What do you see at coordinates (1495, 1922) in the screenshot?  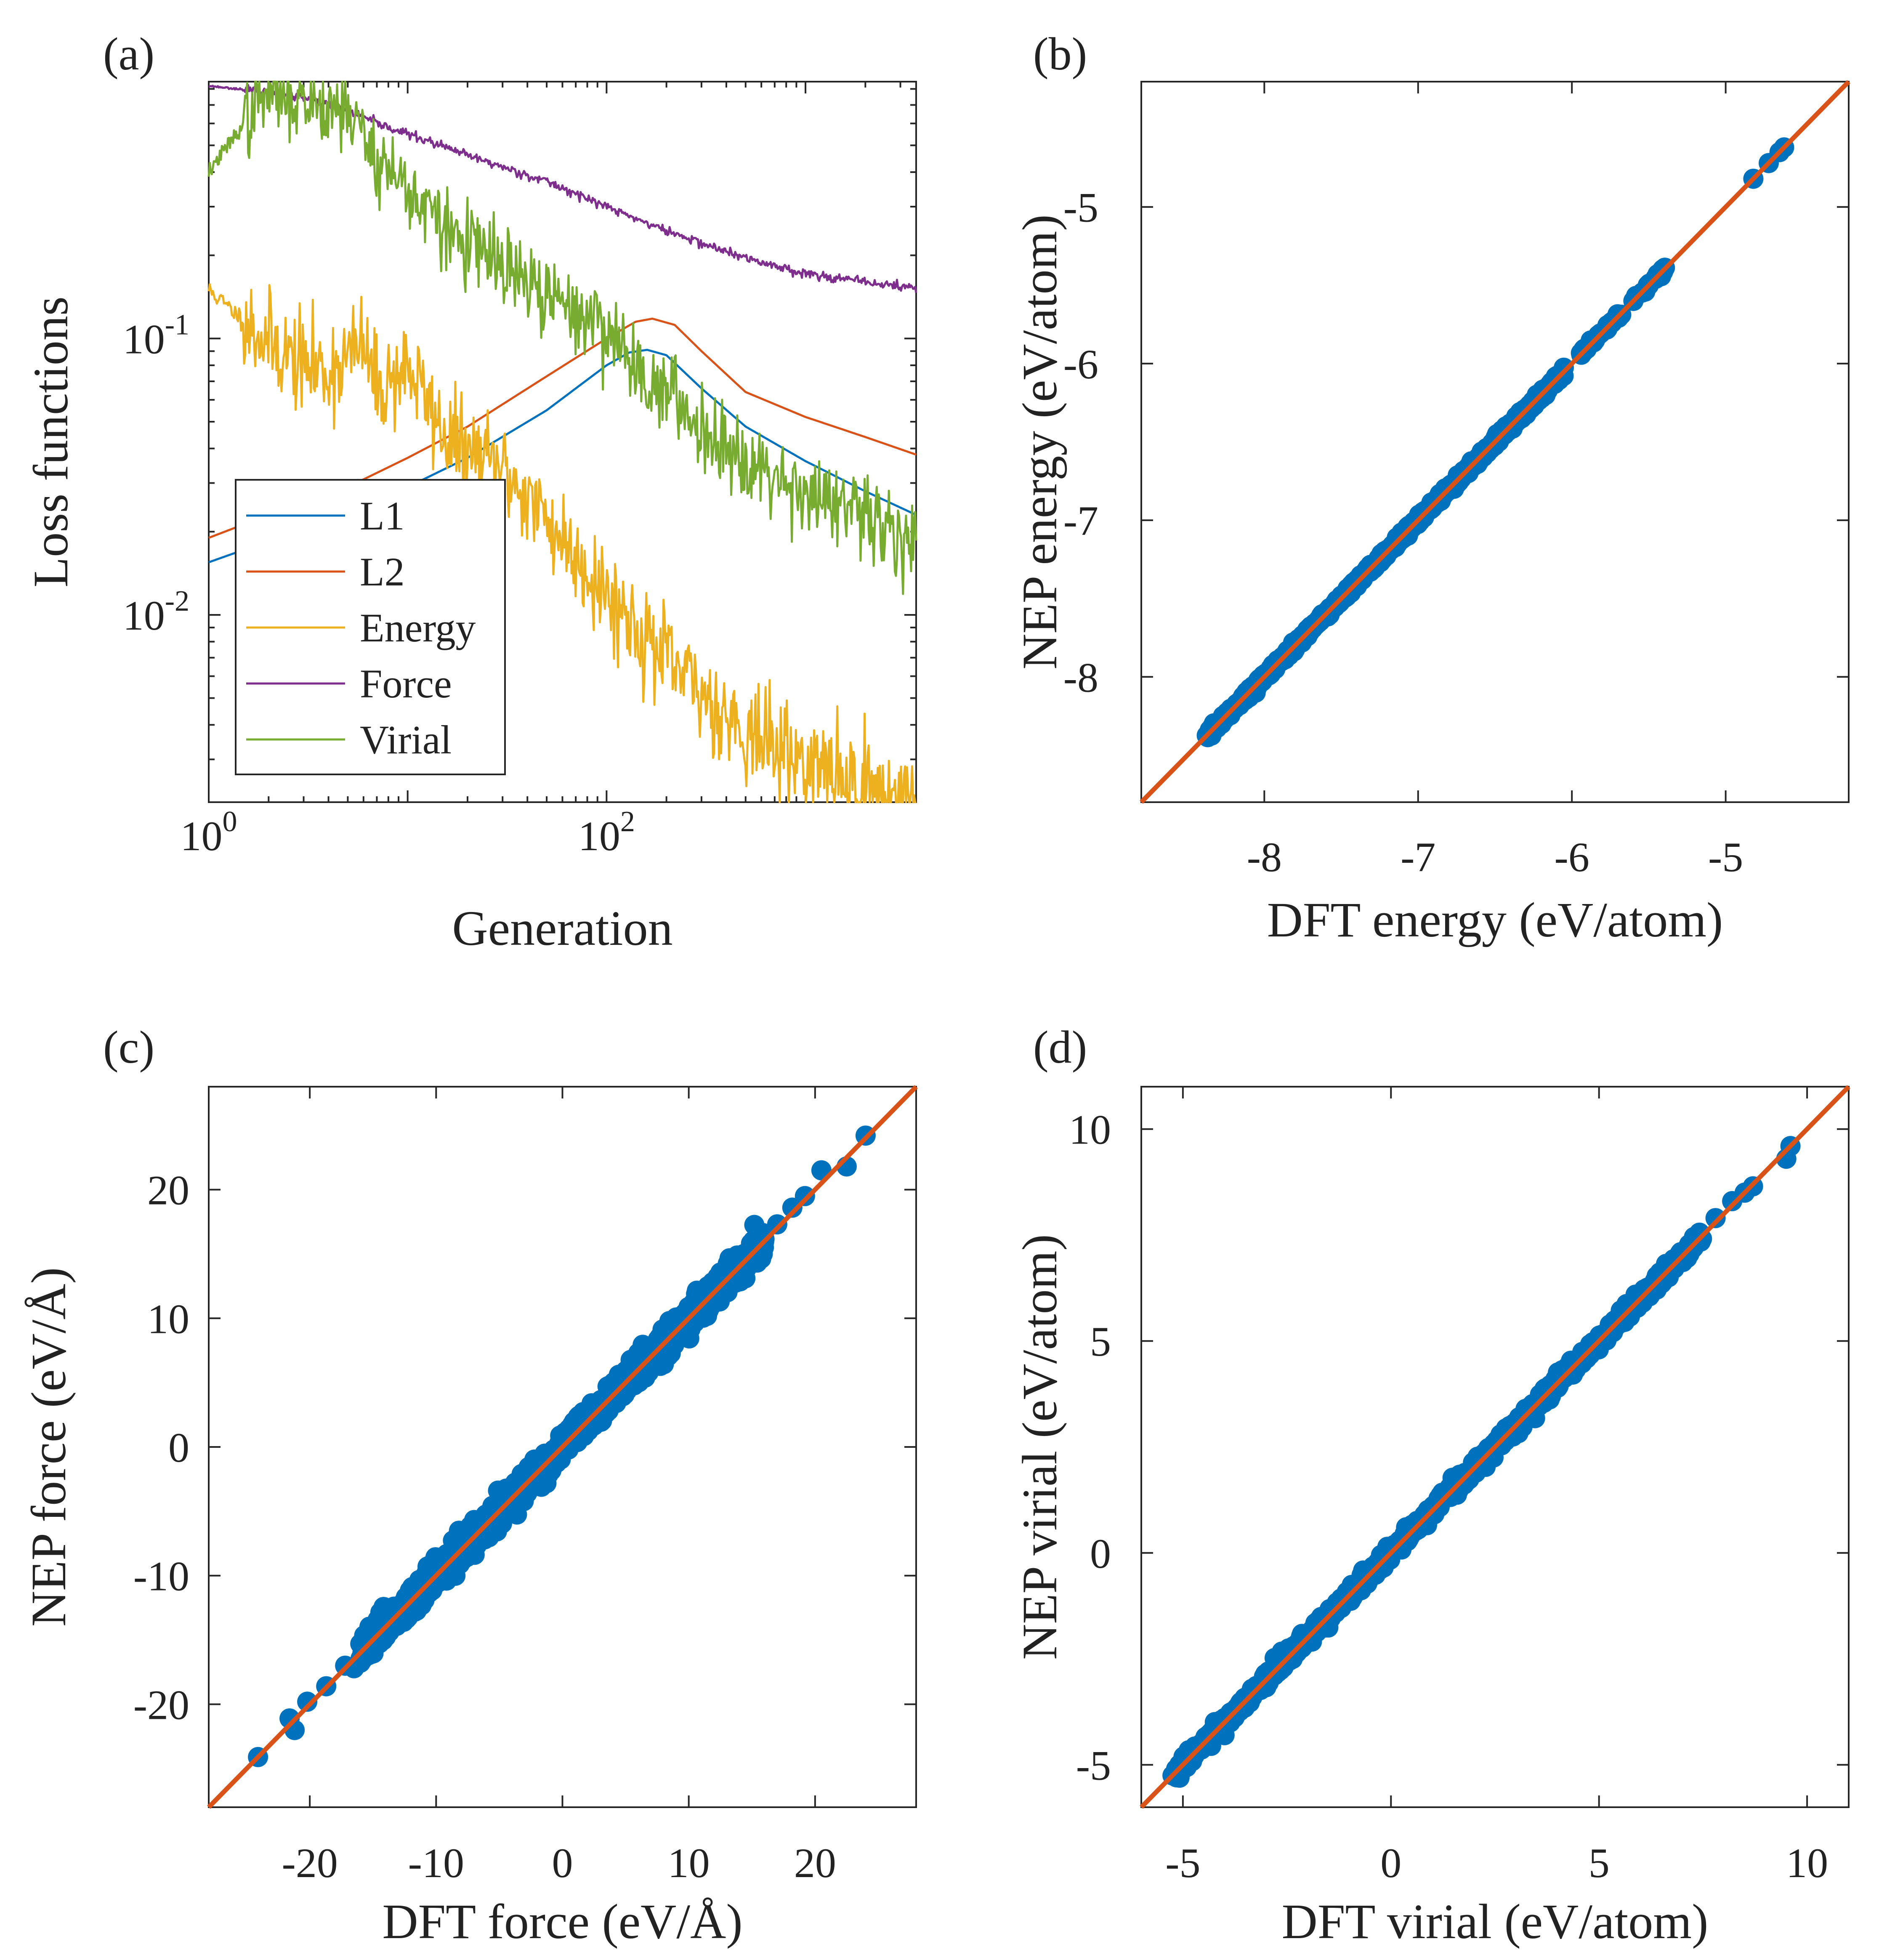 I see `x-axis-title: DFT virial (eV/atom)` at bounding box center [1495, 1922].